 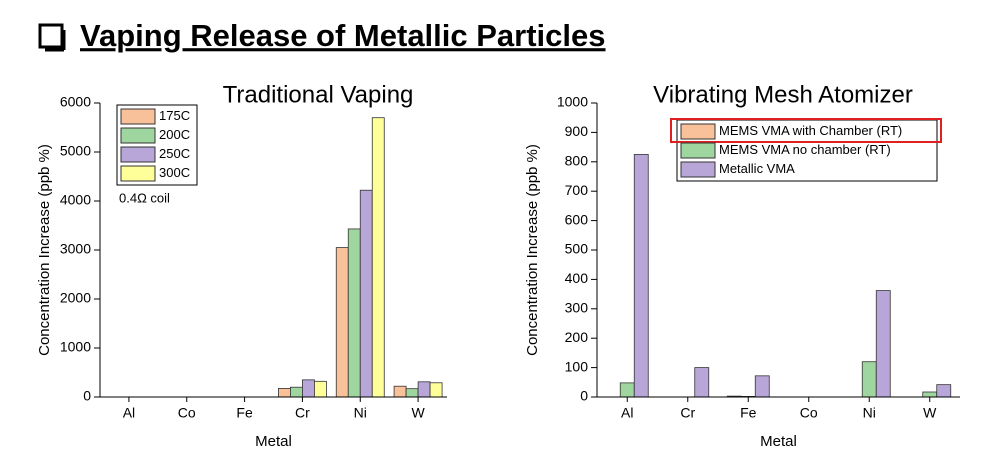 I want to click on y-tick-label: 700, so click(x=577, y=190).